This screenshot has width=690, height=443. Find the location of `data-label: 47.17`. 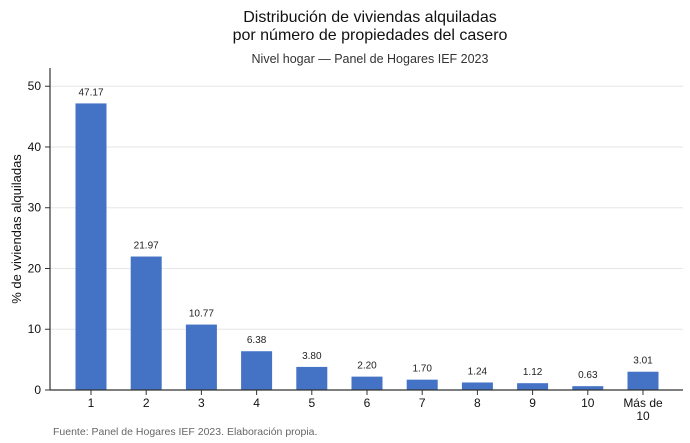

data-label: 47.17 is located at coordinates (90, 92).